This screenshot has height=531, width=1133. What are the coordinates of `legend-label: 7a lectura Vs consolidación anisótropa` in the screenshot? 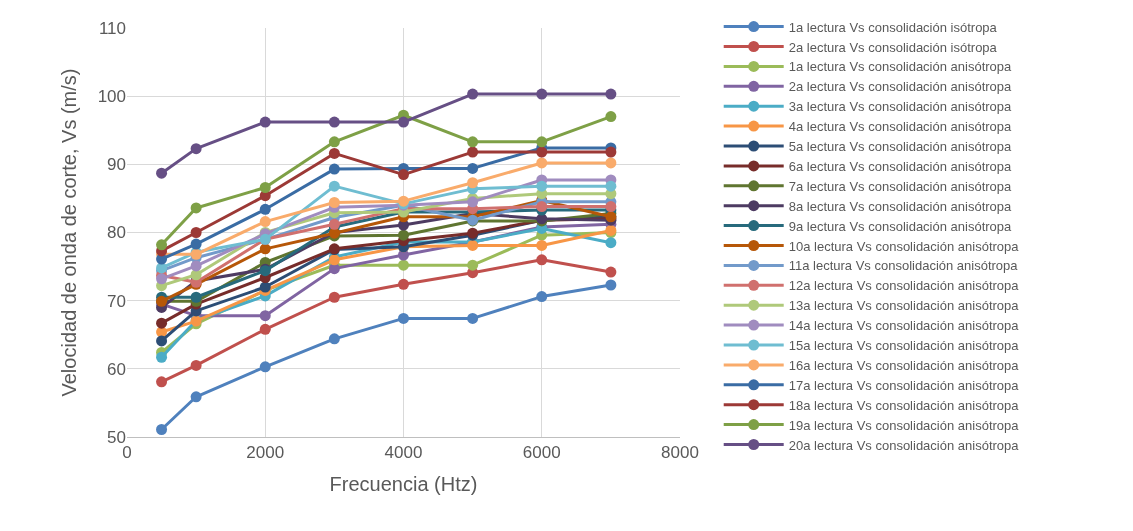 It's located at (900, 186).